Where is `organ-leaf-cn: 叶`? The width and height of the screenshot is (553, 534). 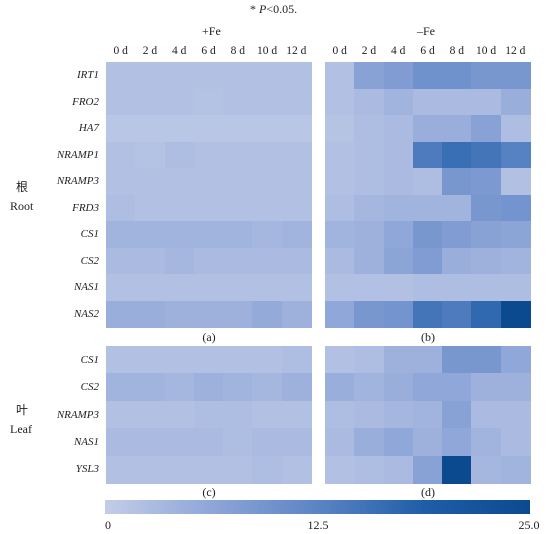
organ-leaf-cn: 叶 is located at coordinates (22, 410).